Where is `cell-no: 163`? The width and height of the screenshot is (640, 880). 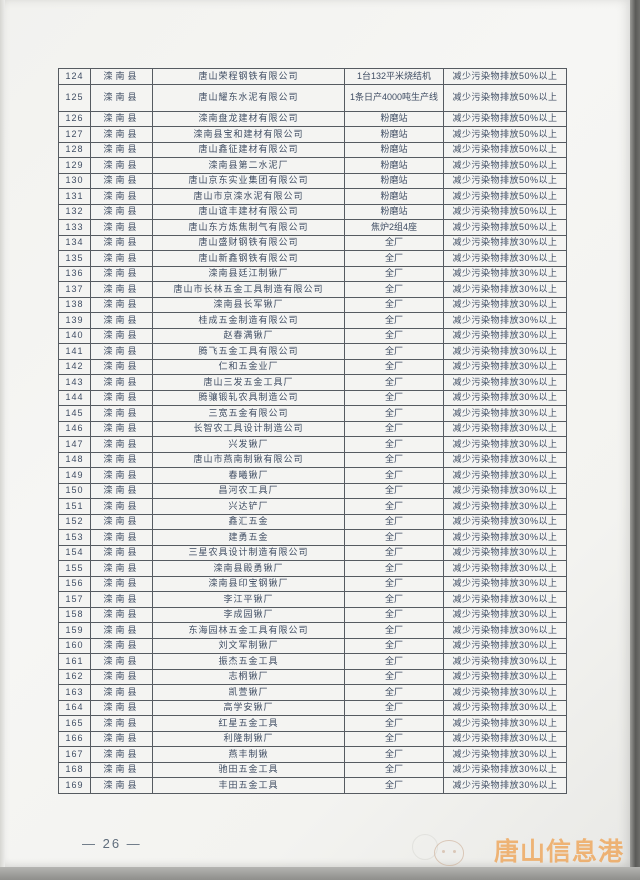
cell-no: 163 is located at coordinates (74, 692).